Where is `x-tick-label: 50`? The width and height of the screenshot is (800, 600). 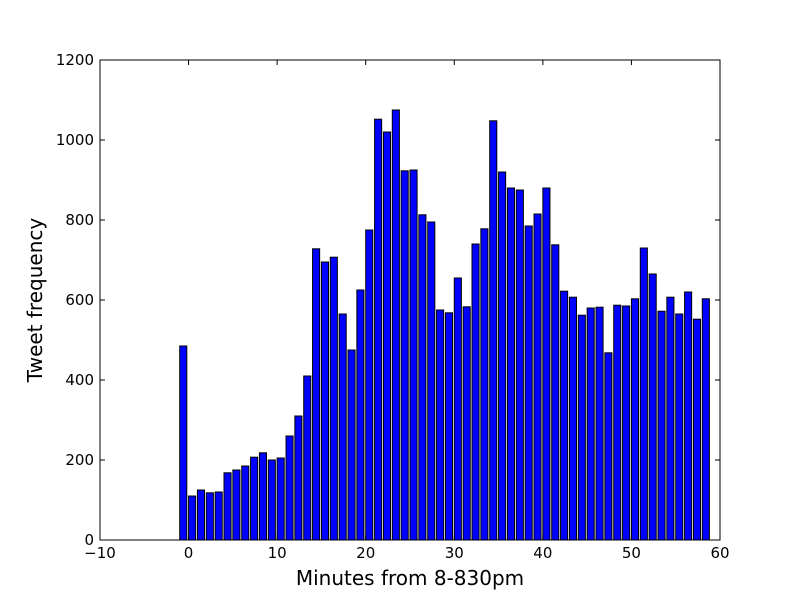 x-tick-label: 50 is located at coordinates (631, 553).